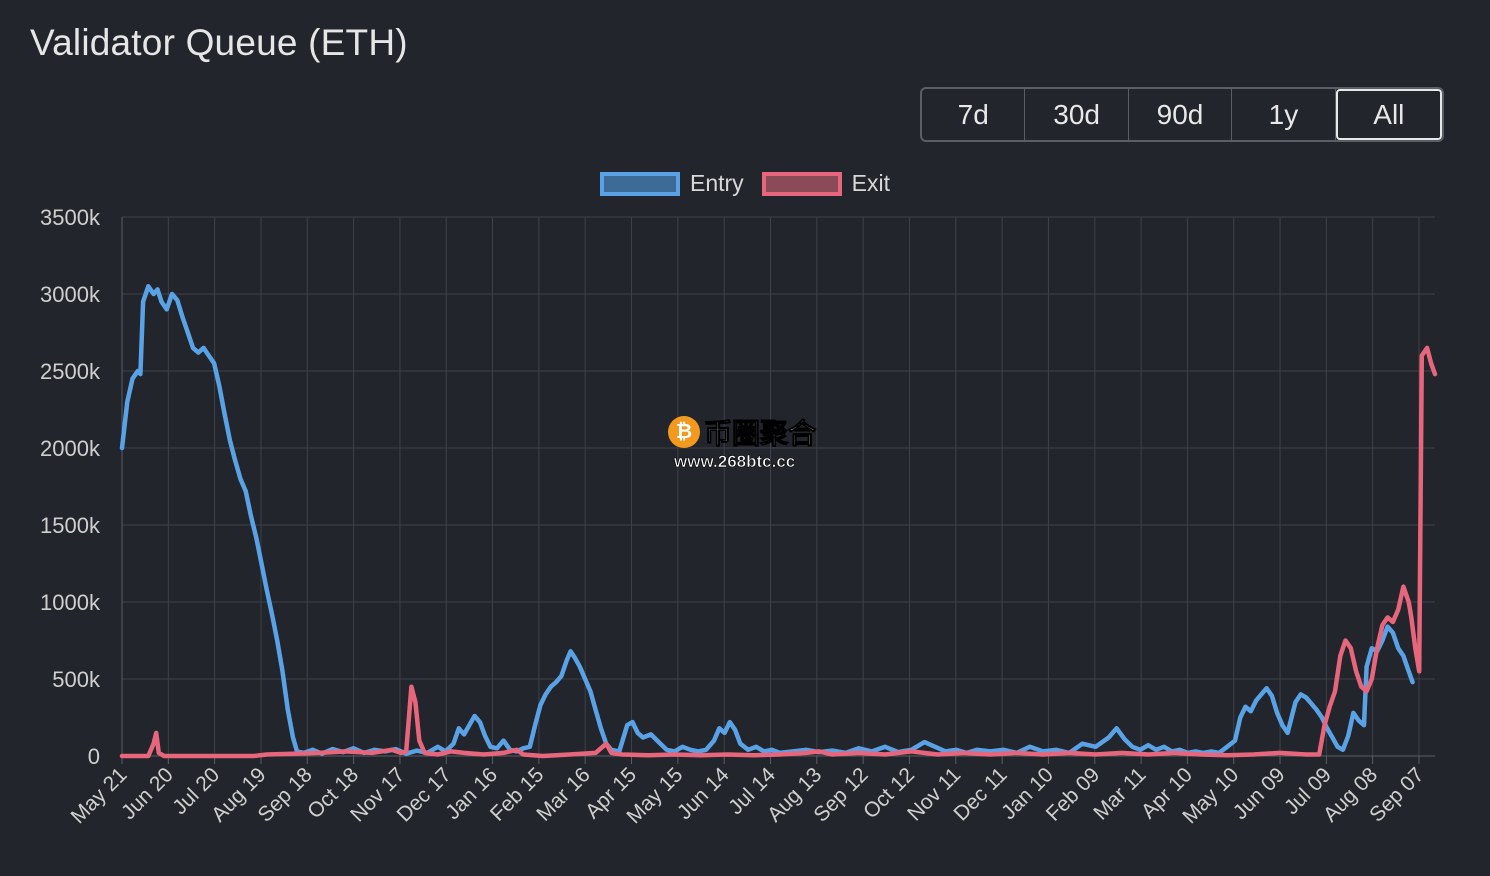  I want to click on range-button-1y: 1y, so click(1284, 114).